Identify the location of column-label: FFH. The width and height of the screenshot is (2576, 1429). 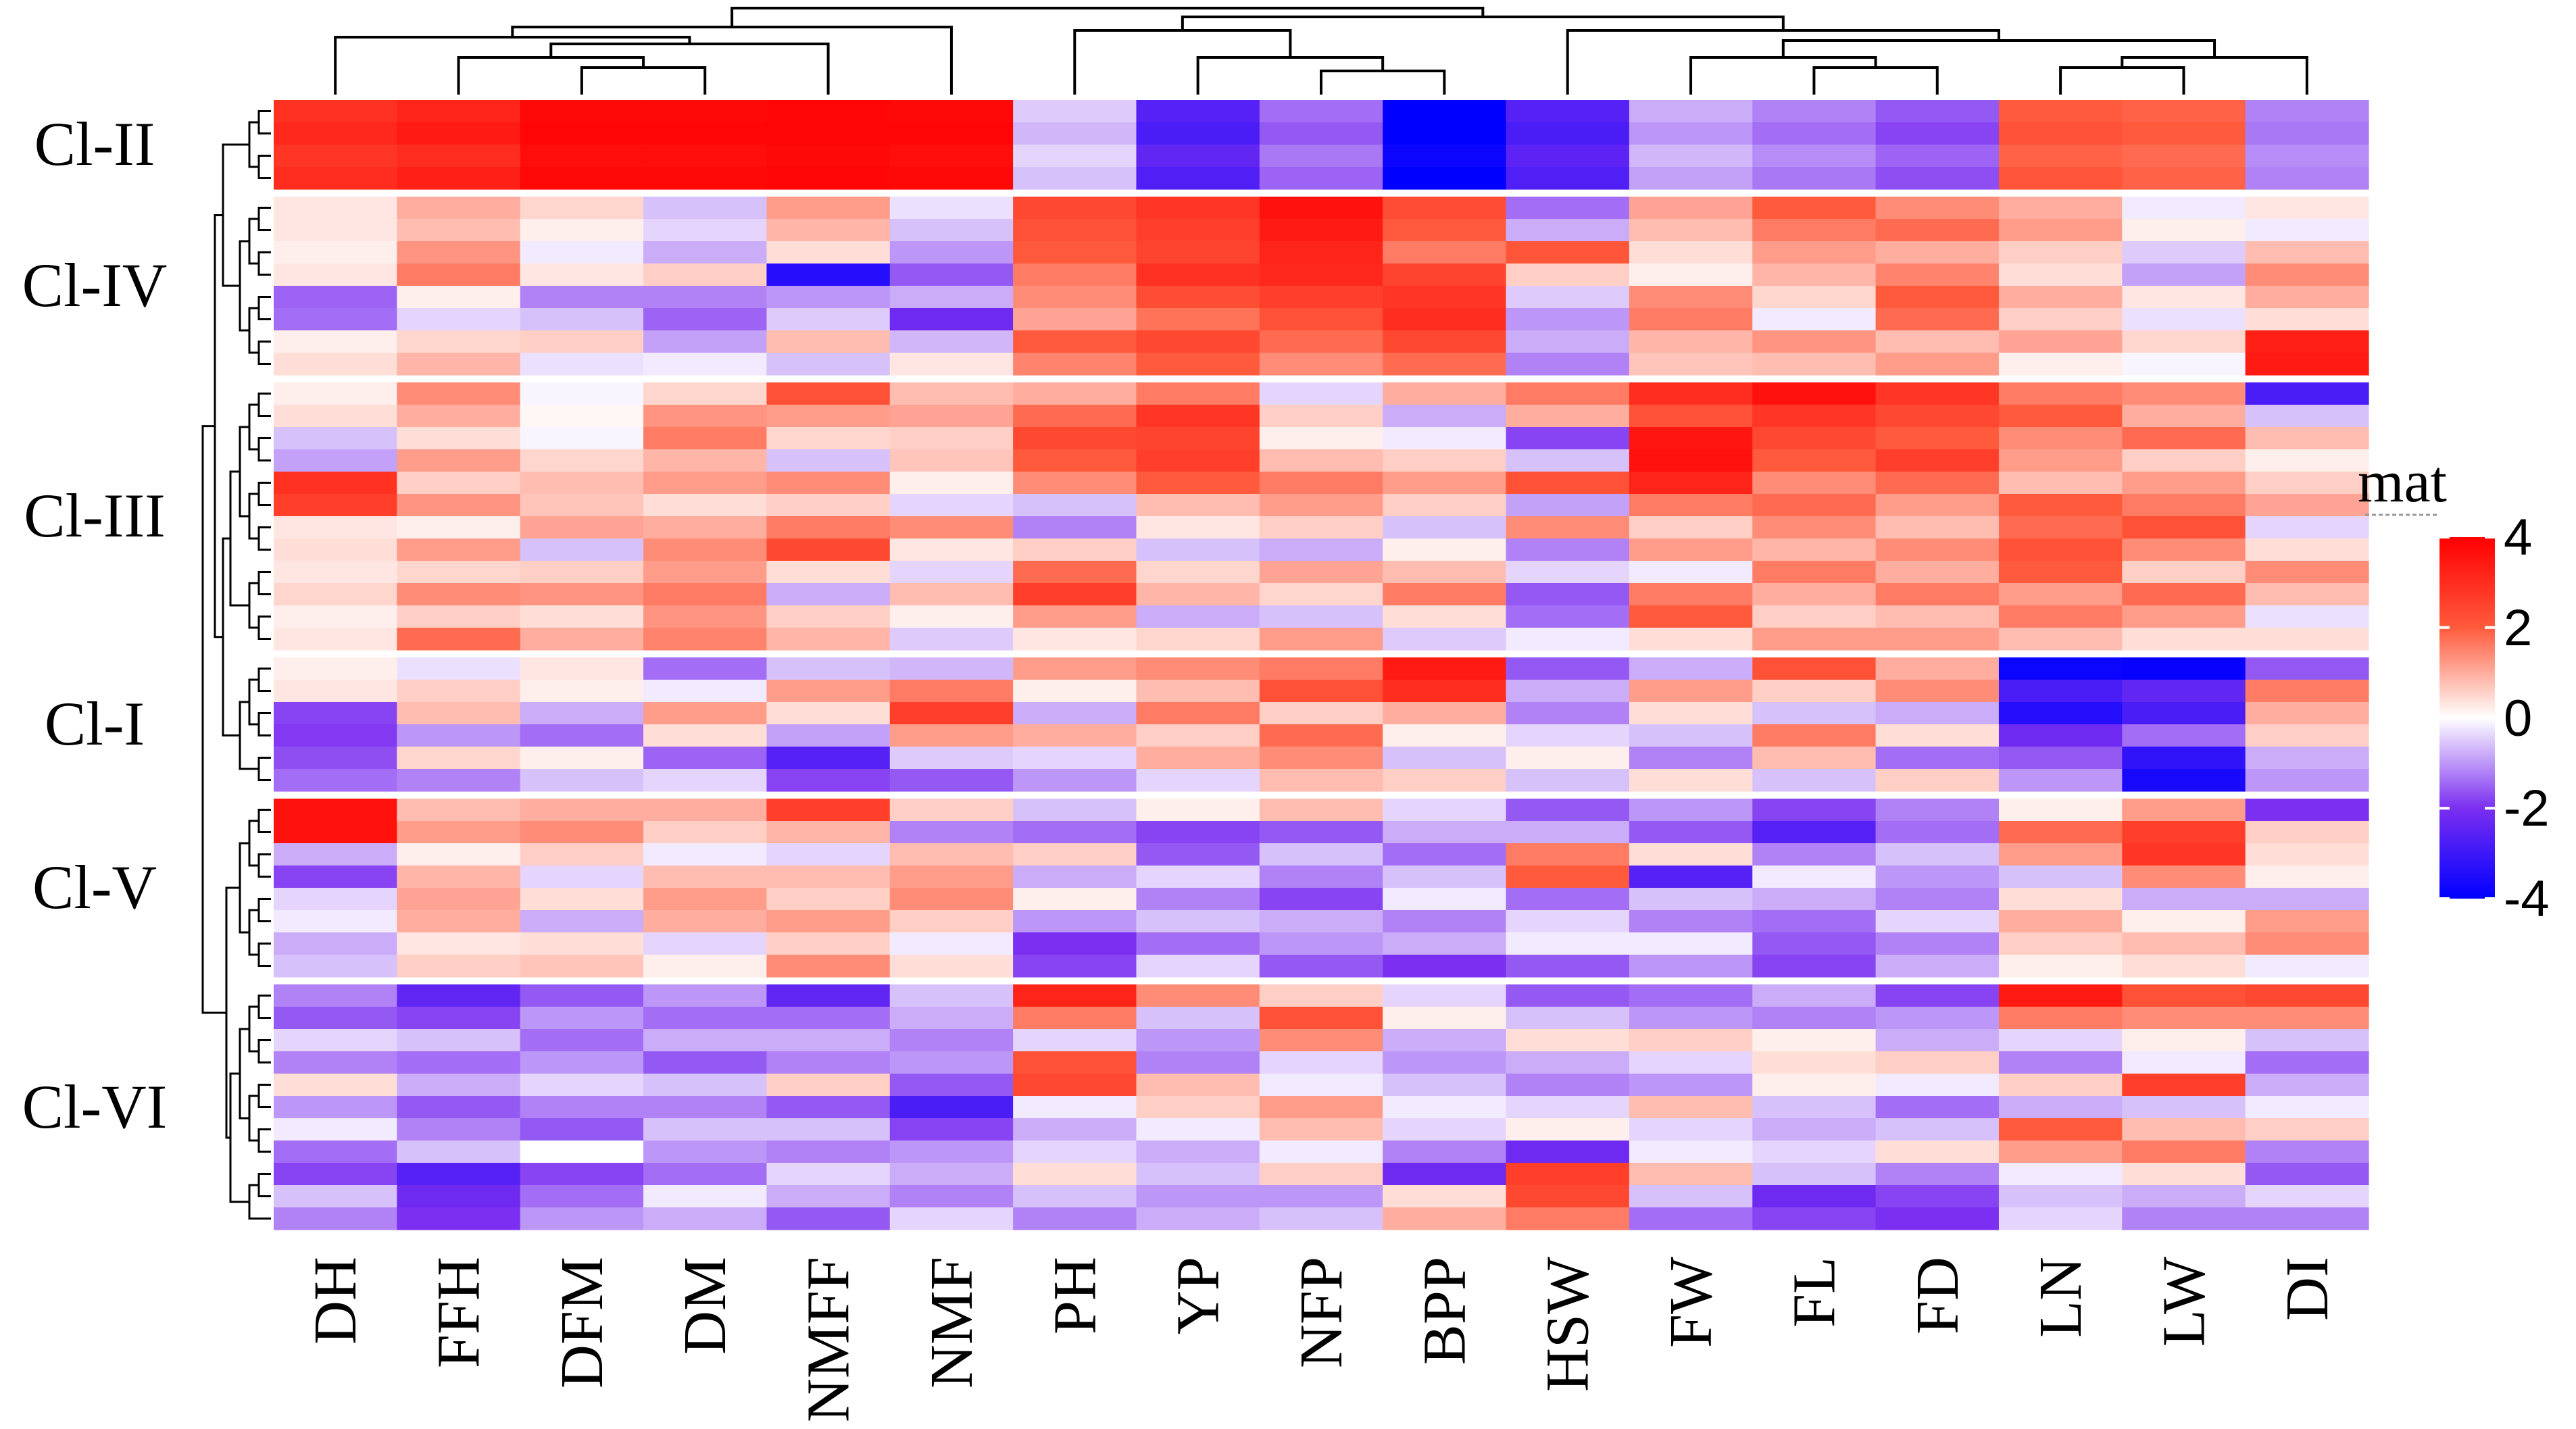
(460, 1312).